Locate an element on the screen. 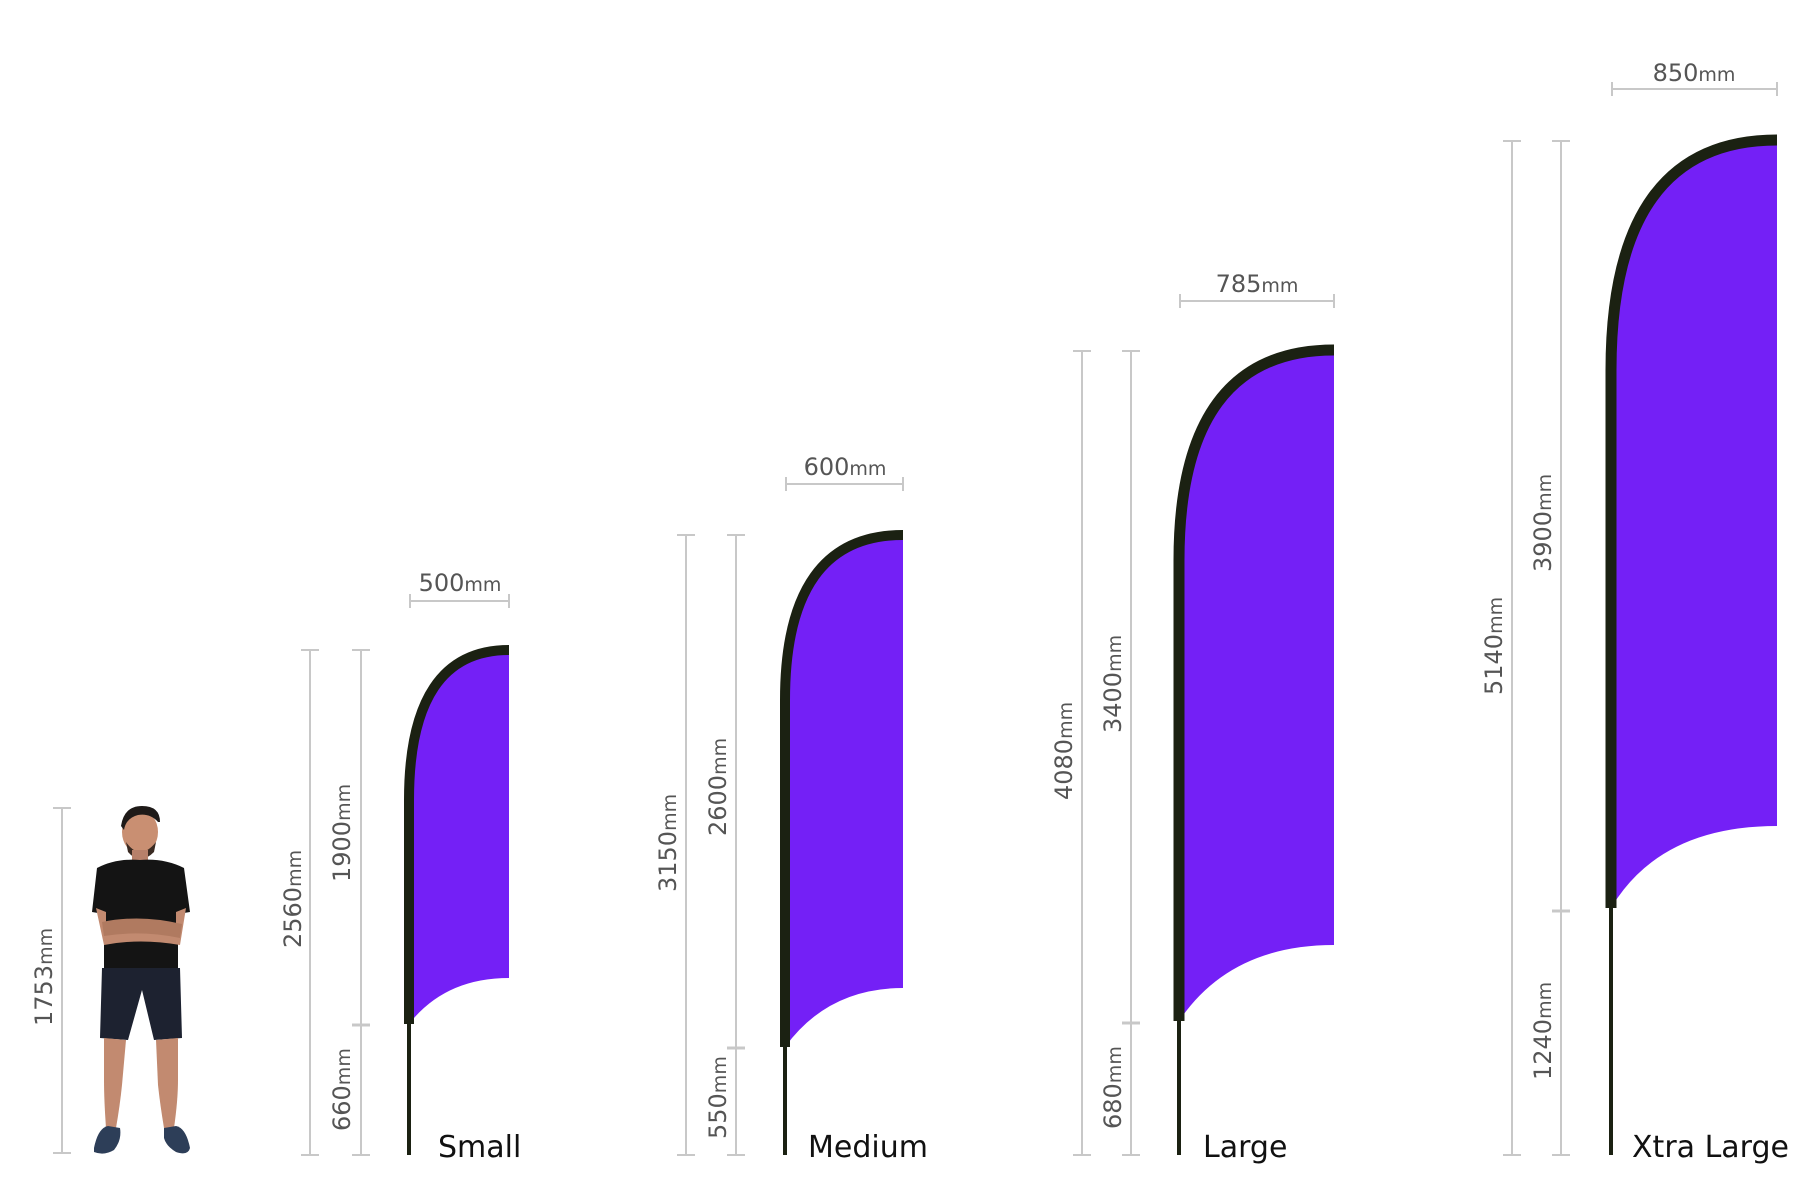 The width and height of the screenshot is (1800, 1197). svg-text: 660mm is located at coordinates (342, 1089).